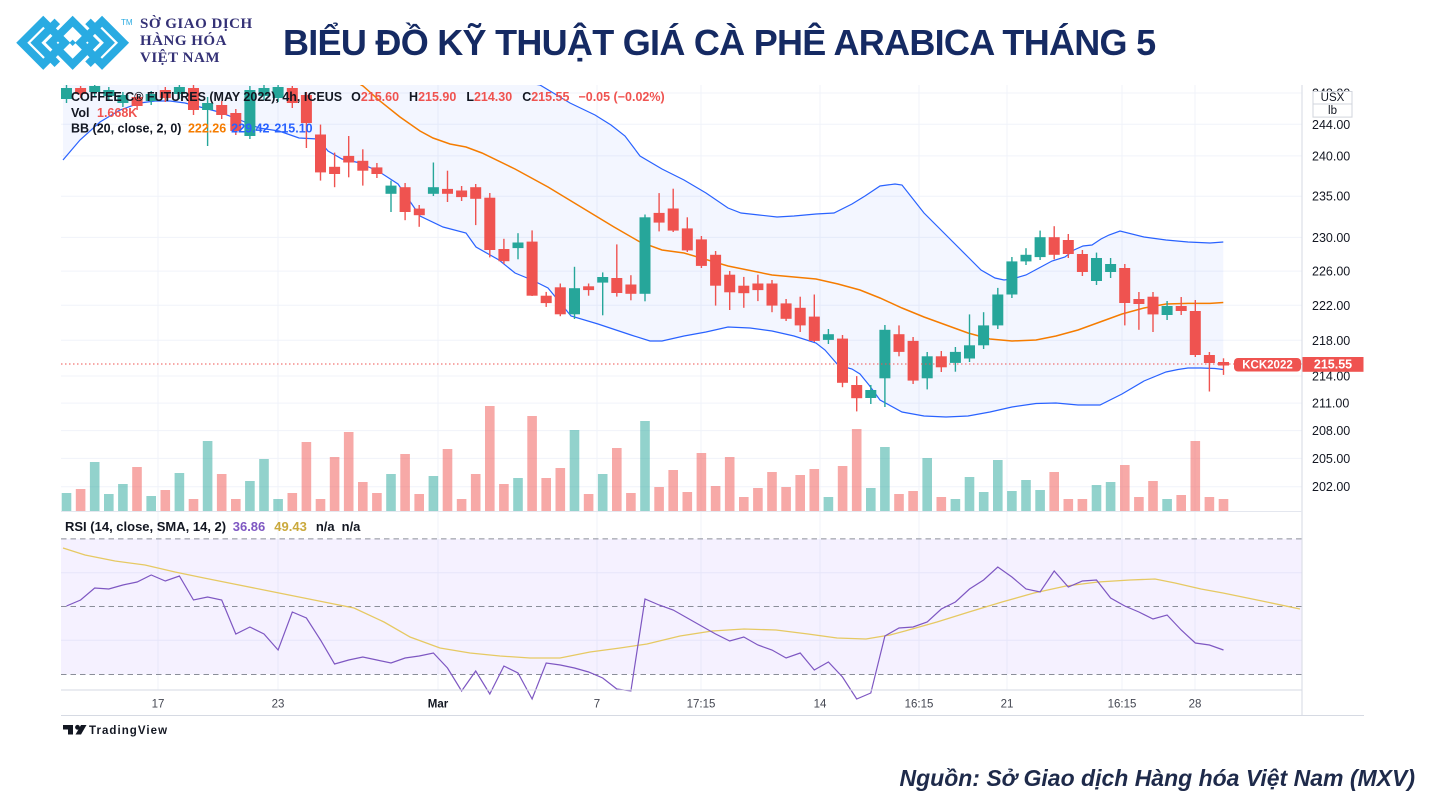  What do you see at coordinates (1331, 197) in the screenshot?
I see `svg-text: 235.00` at bounding box center [1331, 197].